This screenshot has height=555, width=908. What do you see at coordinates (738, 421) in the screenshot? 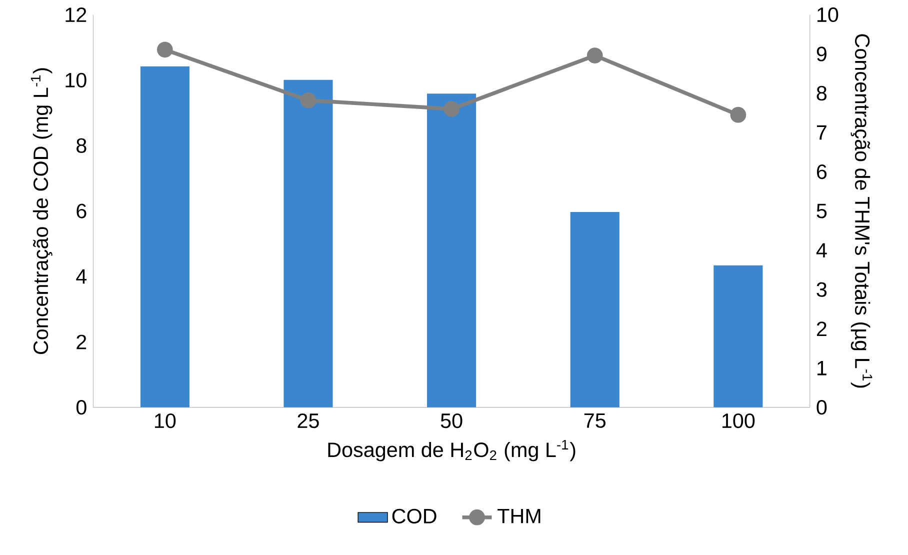
I see `x-tick-label: 100` at bounding box center [738, 421].